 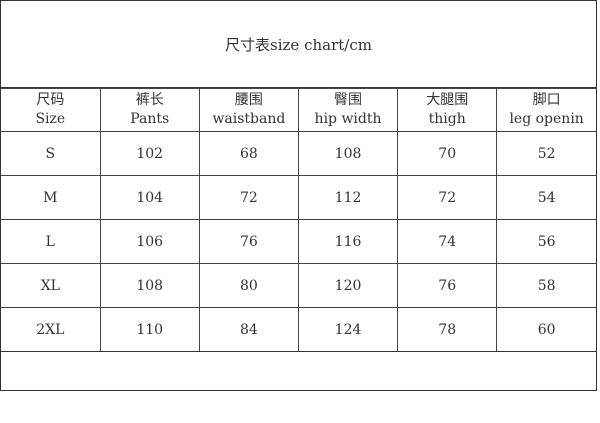 What do you see at coordinates (546, 197) in the screenshot?
I see `table-cell: 54` at bounding box center [546, 197].